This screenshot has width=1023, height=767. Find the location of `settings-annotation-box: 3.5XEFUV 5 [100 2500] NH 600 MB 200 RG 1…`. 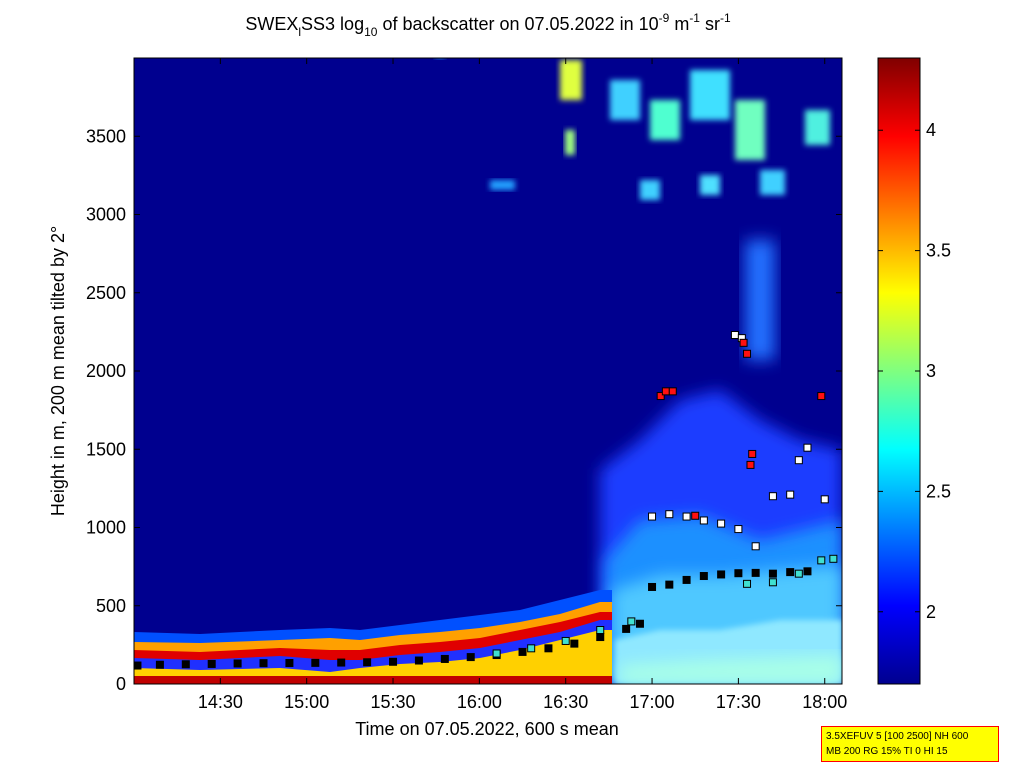

settings-annotation-box: 3.5XEFUV 5 [100 2500] NH 600 MB 200 RG 1… is located at coordinates (910, 744).